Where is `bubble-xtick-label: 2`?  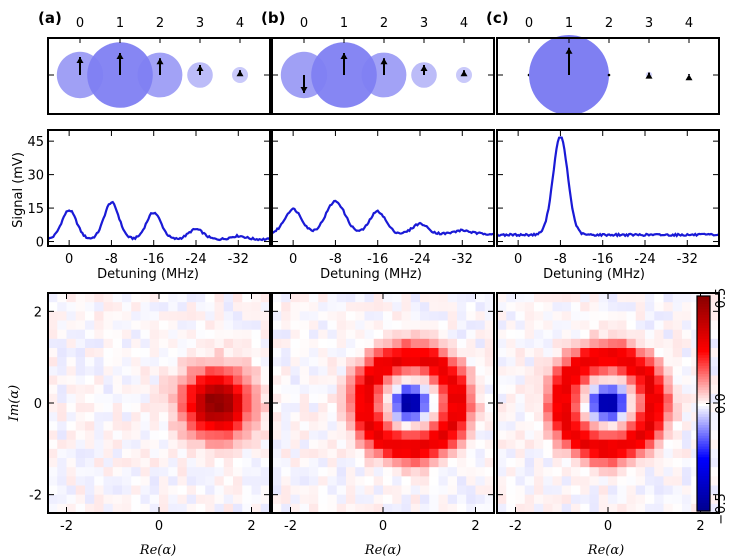 bubble-xtick-label: 2 is located at coordinates (609, 23).